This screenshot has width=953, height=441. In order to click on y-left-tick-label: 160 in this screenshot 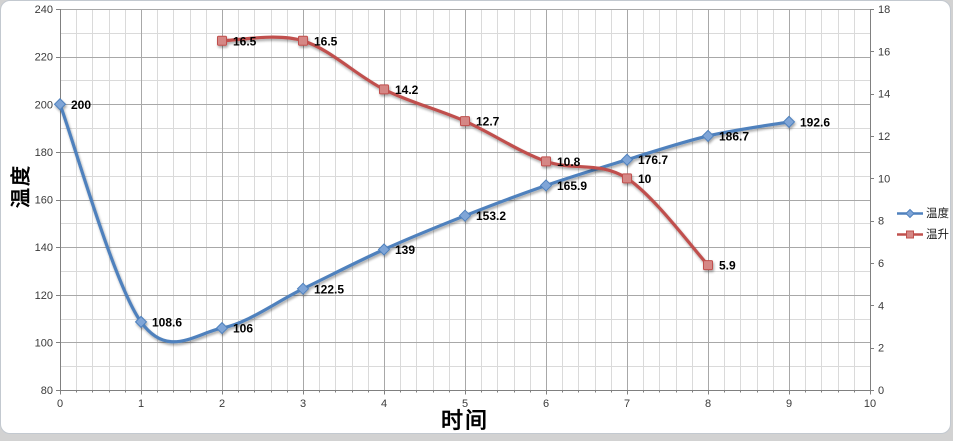, I will do `click(44, 201)`.